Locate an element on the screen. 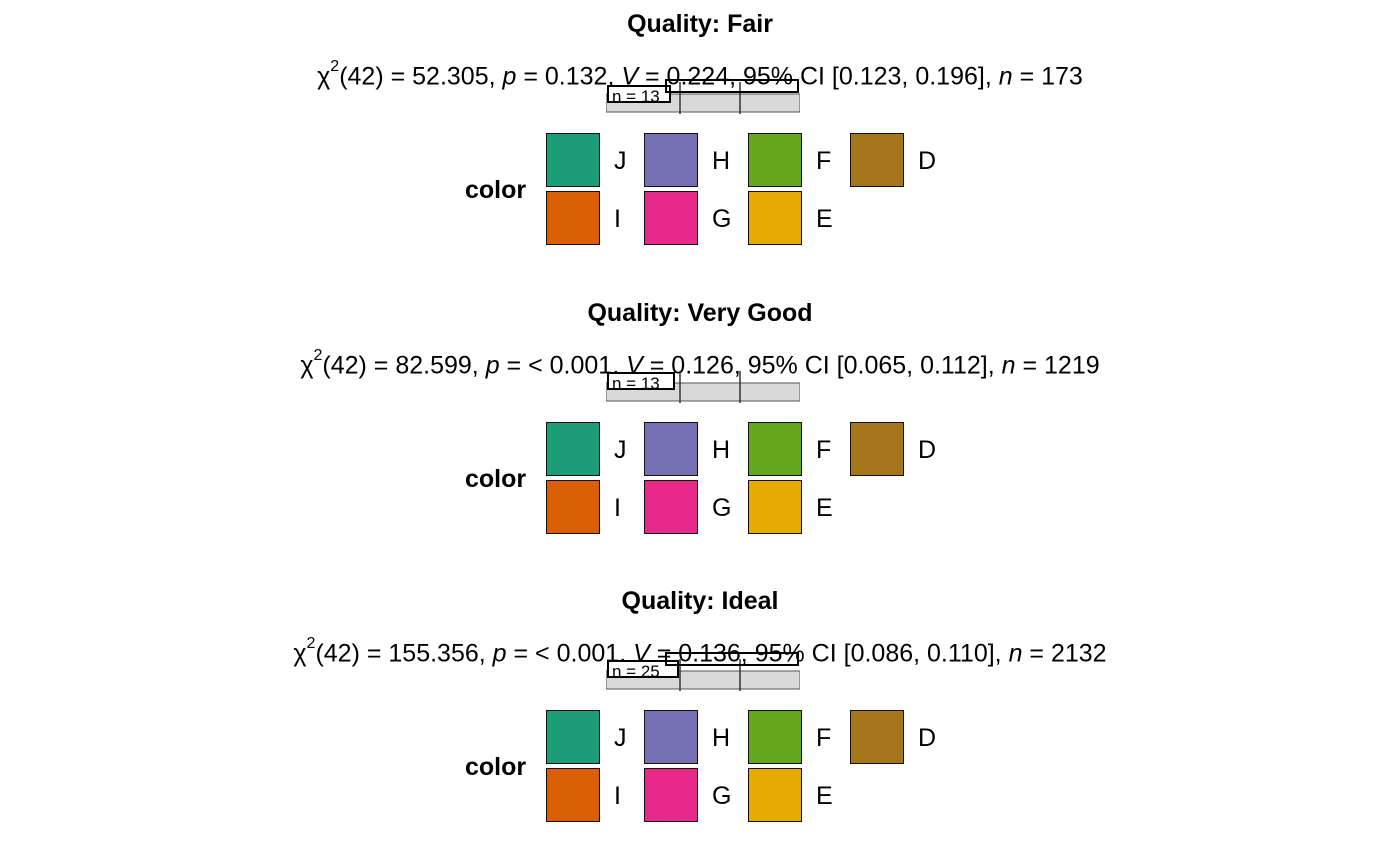 The width and height of the screenshot is (1400, 866). v-value: = 0.126, 95% CI [0.065, 0.112], is located at coordinates (822, 365).